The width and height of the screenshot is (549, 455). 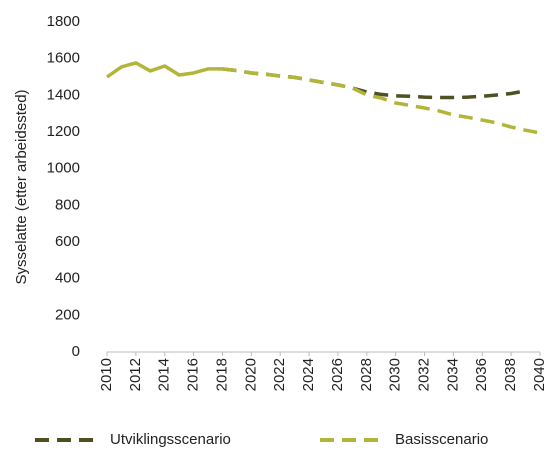 What do you see at coordinates (67, 204) in the screenshot?
I see `y-tick-label: 800` at bounding box center [67, 204].